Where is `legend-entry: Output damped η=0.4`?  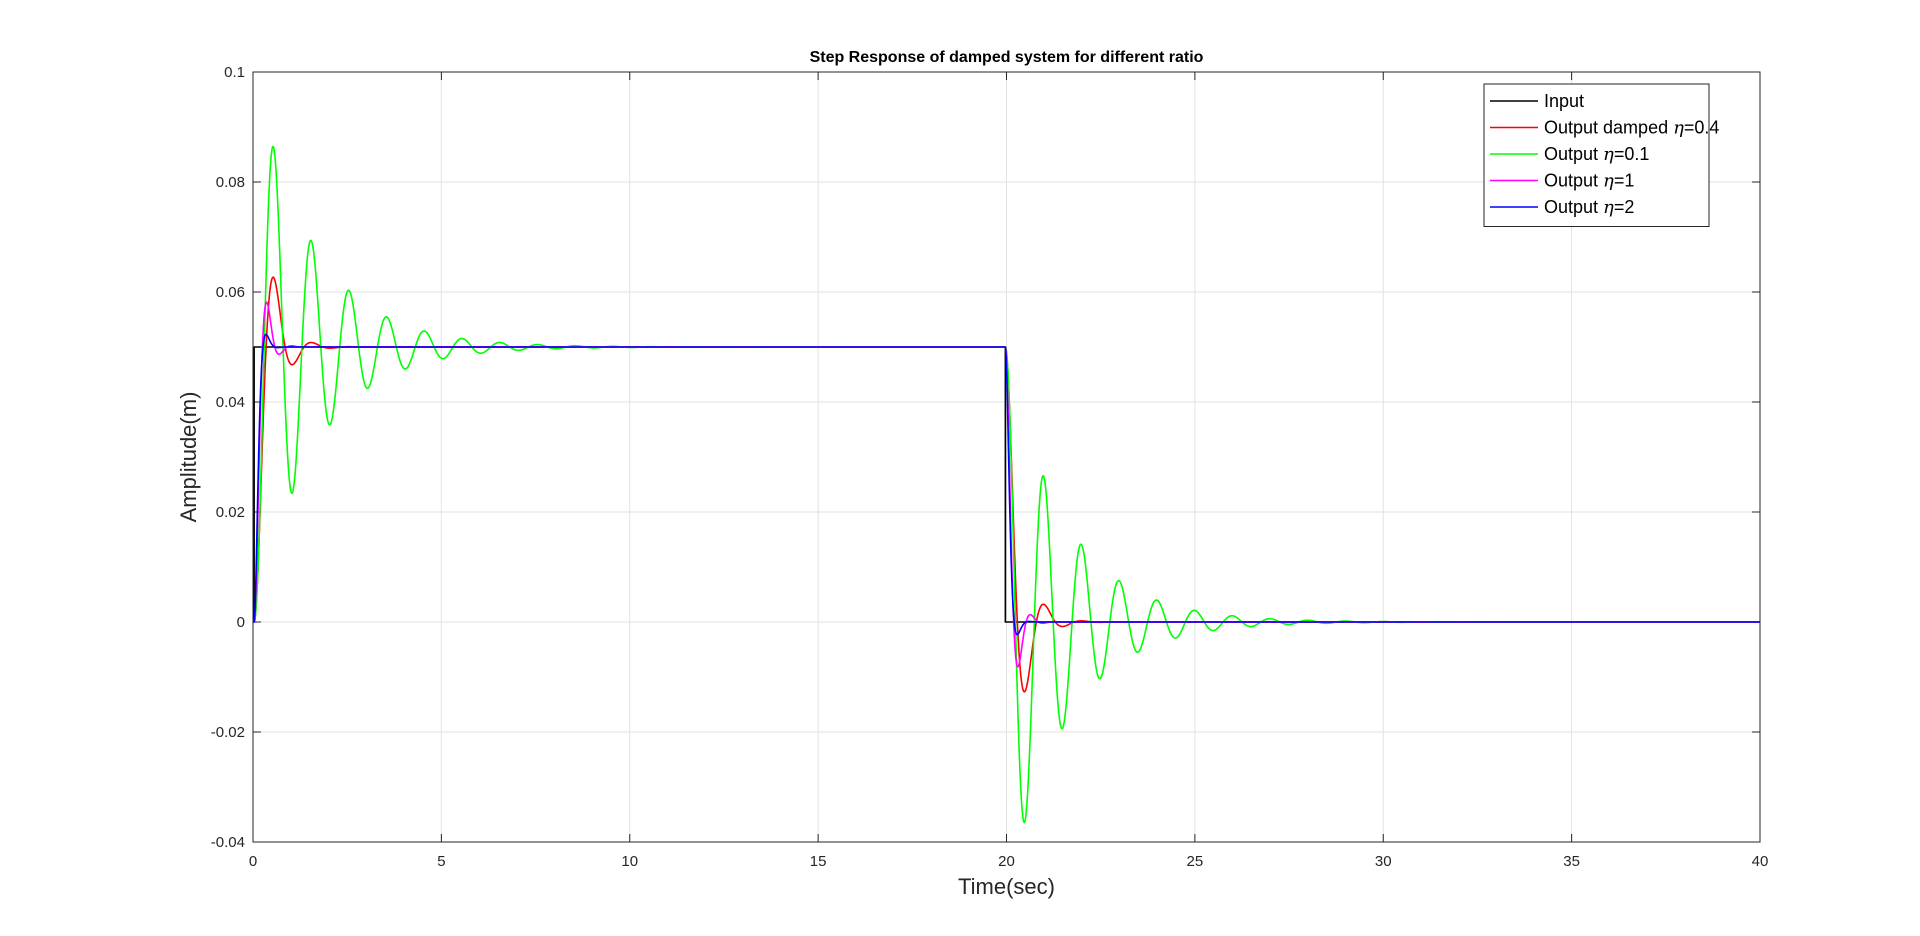
legend-entry: Output damped η=0.4 is located at coordinates (1631, 128).